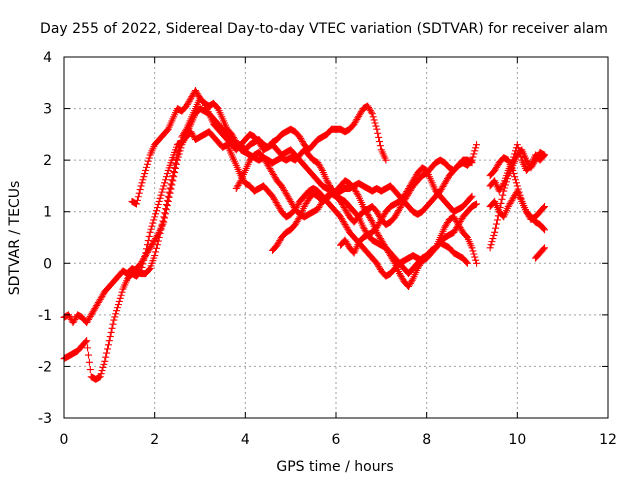 The width and height of the screenshot is (640, 480). What do you see at coordinates (517, 440) in the screenshot?
I see `x-tick-label: 10` at bounding box center [517, 440].